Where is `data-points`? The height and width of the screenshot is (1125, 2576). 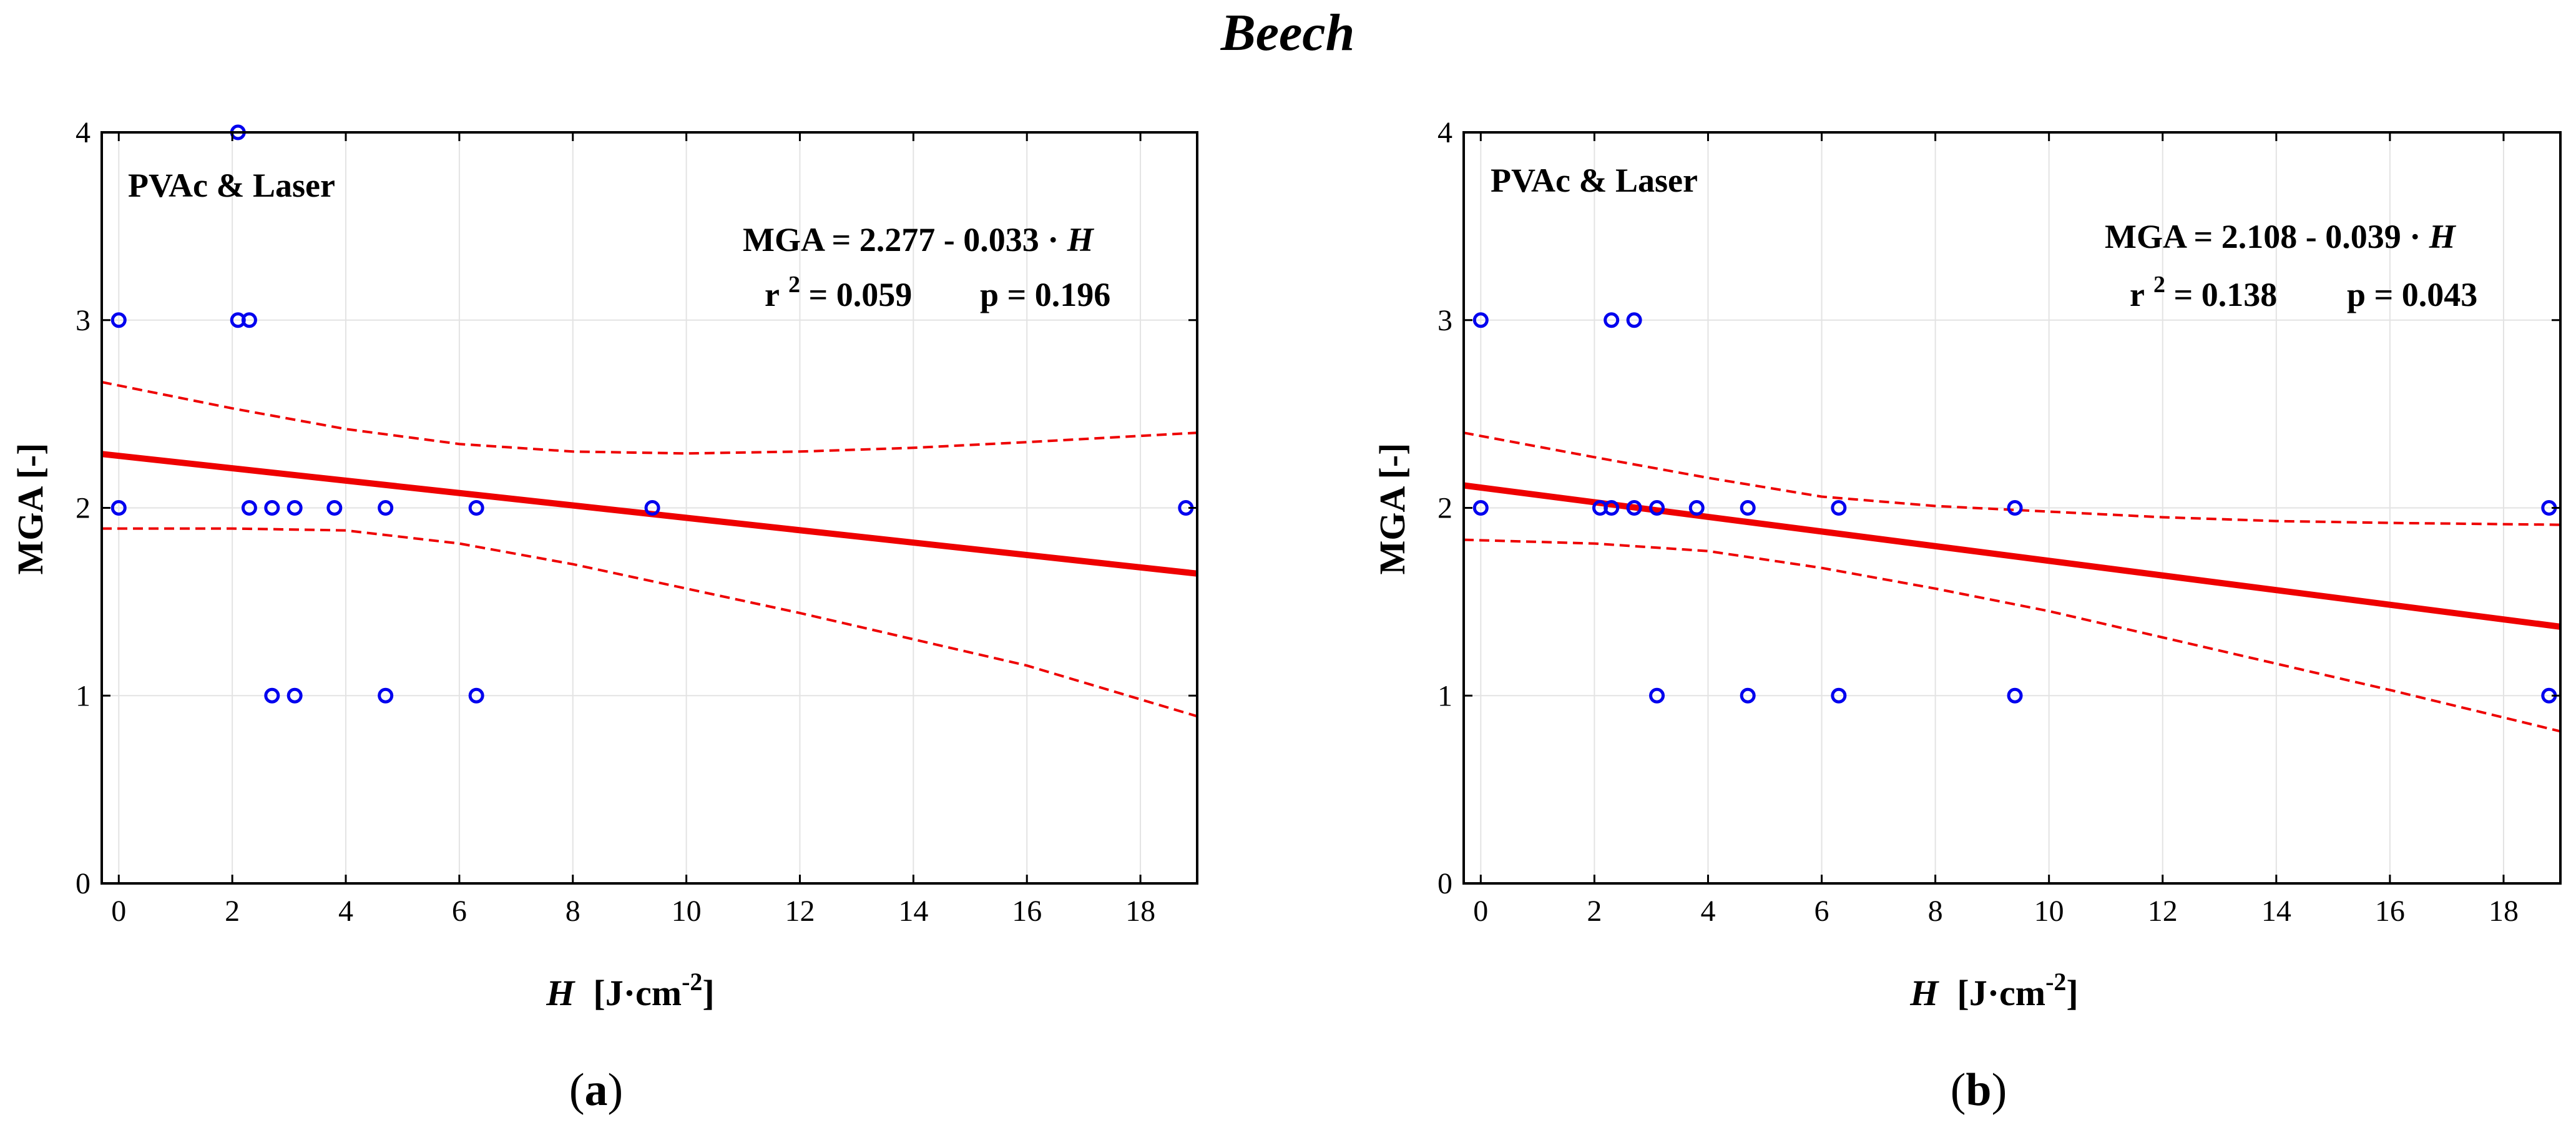
data-points is located at coordinates (2014, 508).